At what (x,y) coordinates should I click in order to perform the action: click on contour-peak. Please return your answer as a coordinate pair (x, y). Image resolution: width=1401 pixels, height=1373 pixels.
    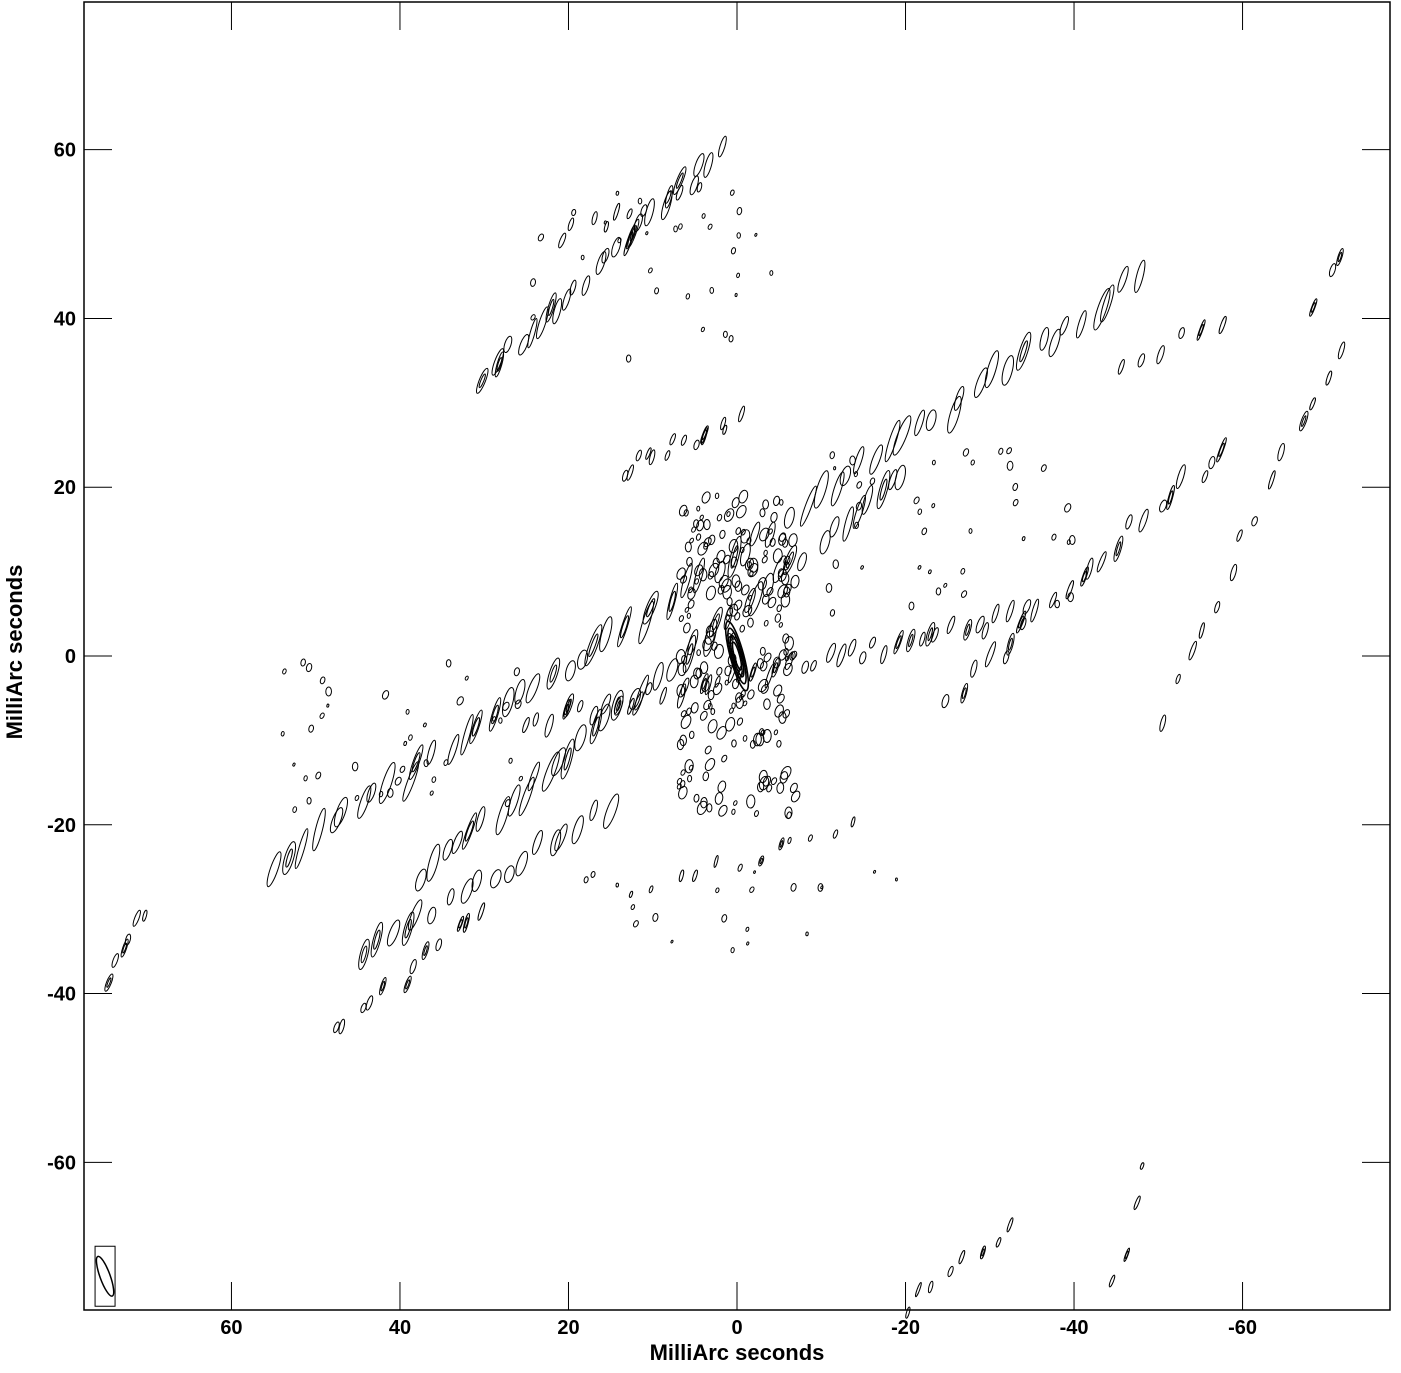
    Looking at the image, I should click on (737, 656).